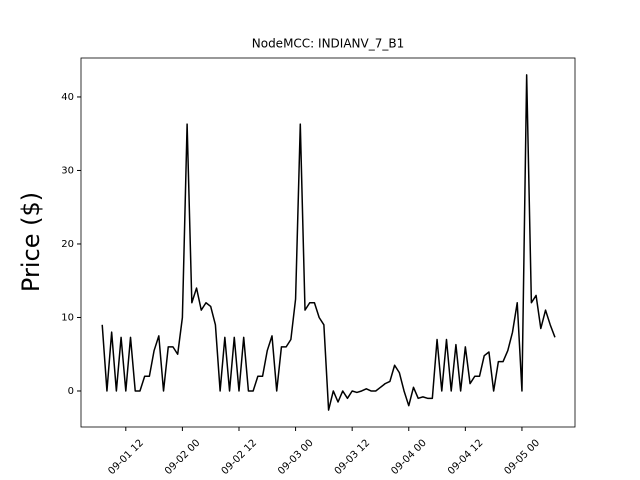 This screenshot has width=640, height=480. I want to click on x-tick-label: 09-04 00, so click(409, 458).